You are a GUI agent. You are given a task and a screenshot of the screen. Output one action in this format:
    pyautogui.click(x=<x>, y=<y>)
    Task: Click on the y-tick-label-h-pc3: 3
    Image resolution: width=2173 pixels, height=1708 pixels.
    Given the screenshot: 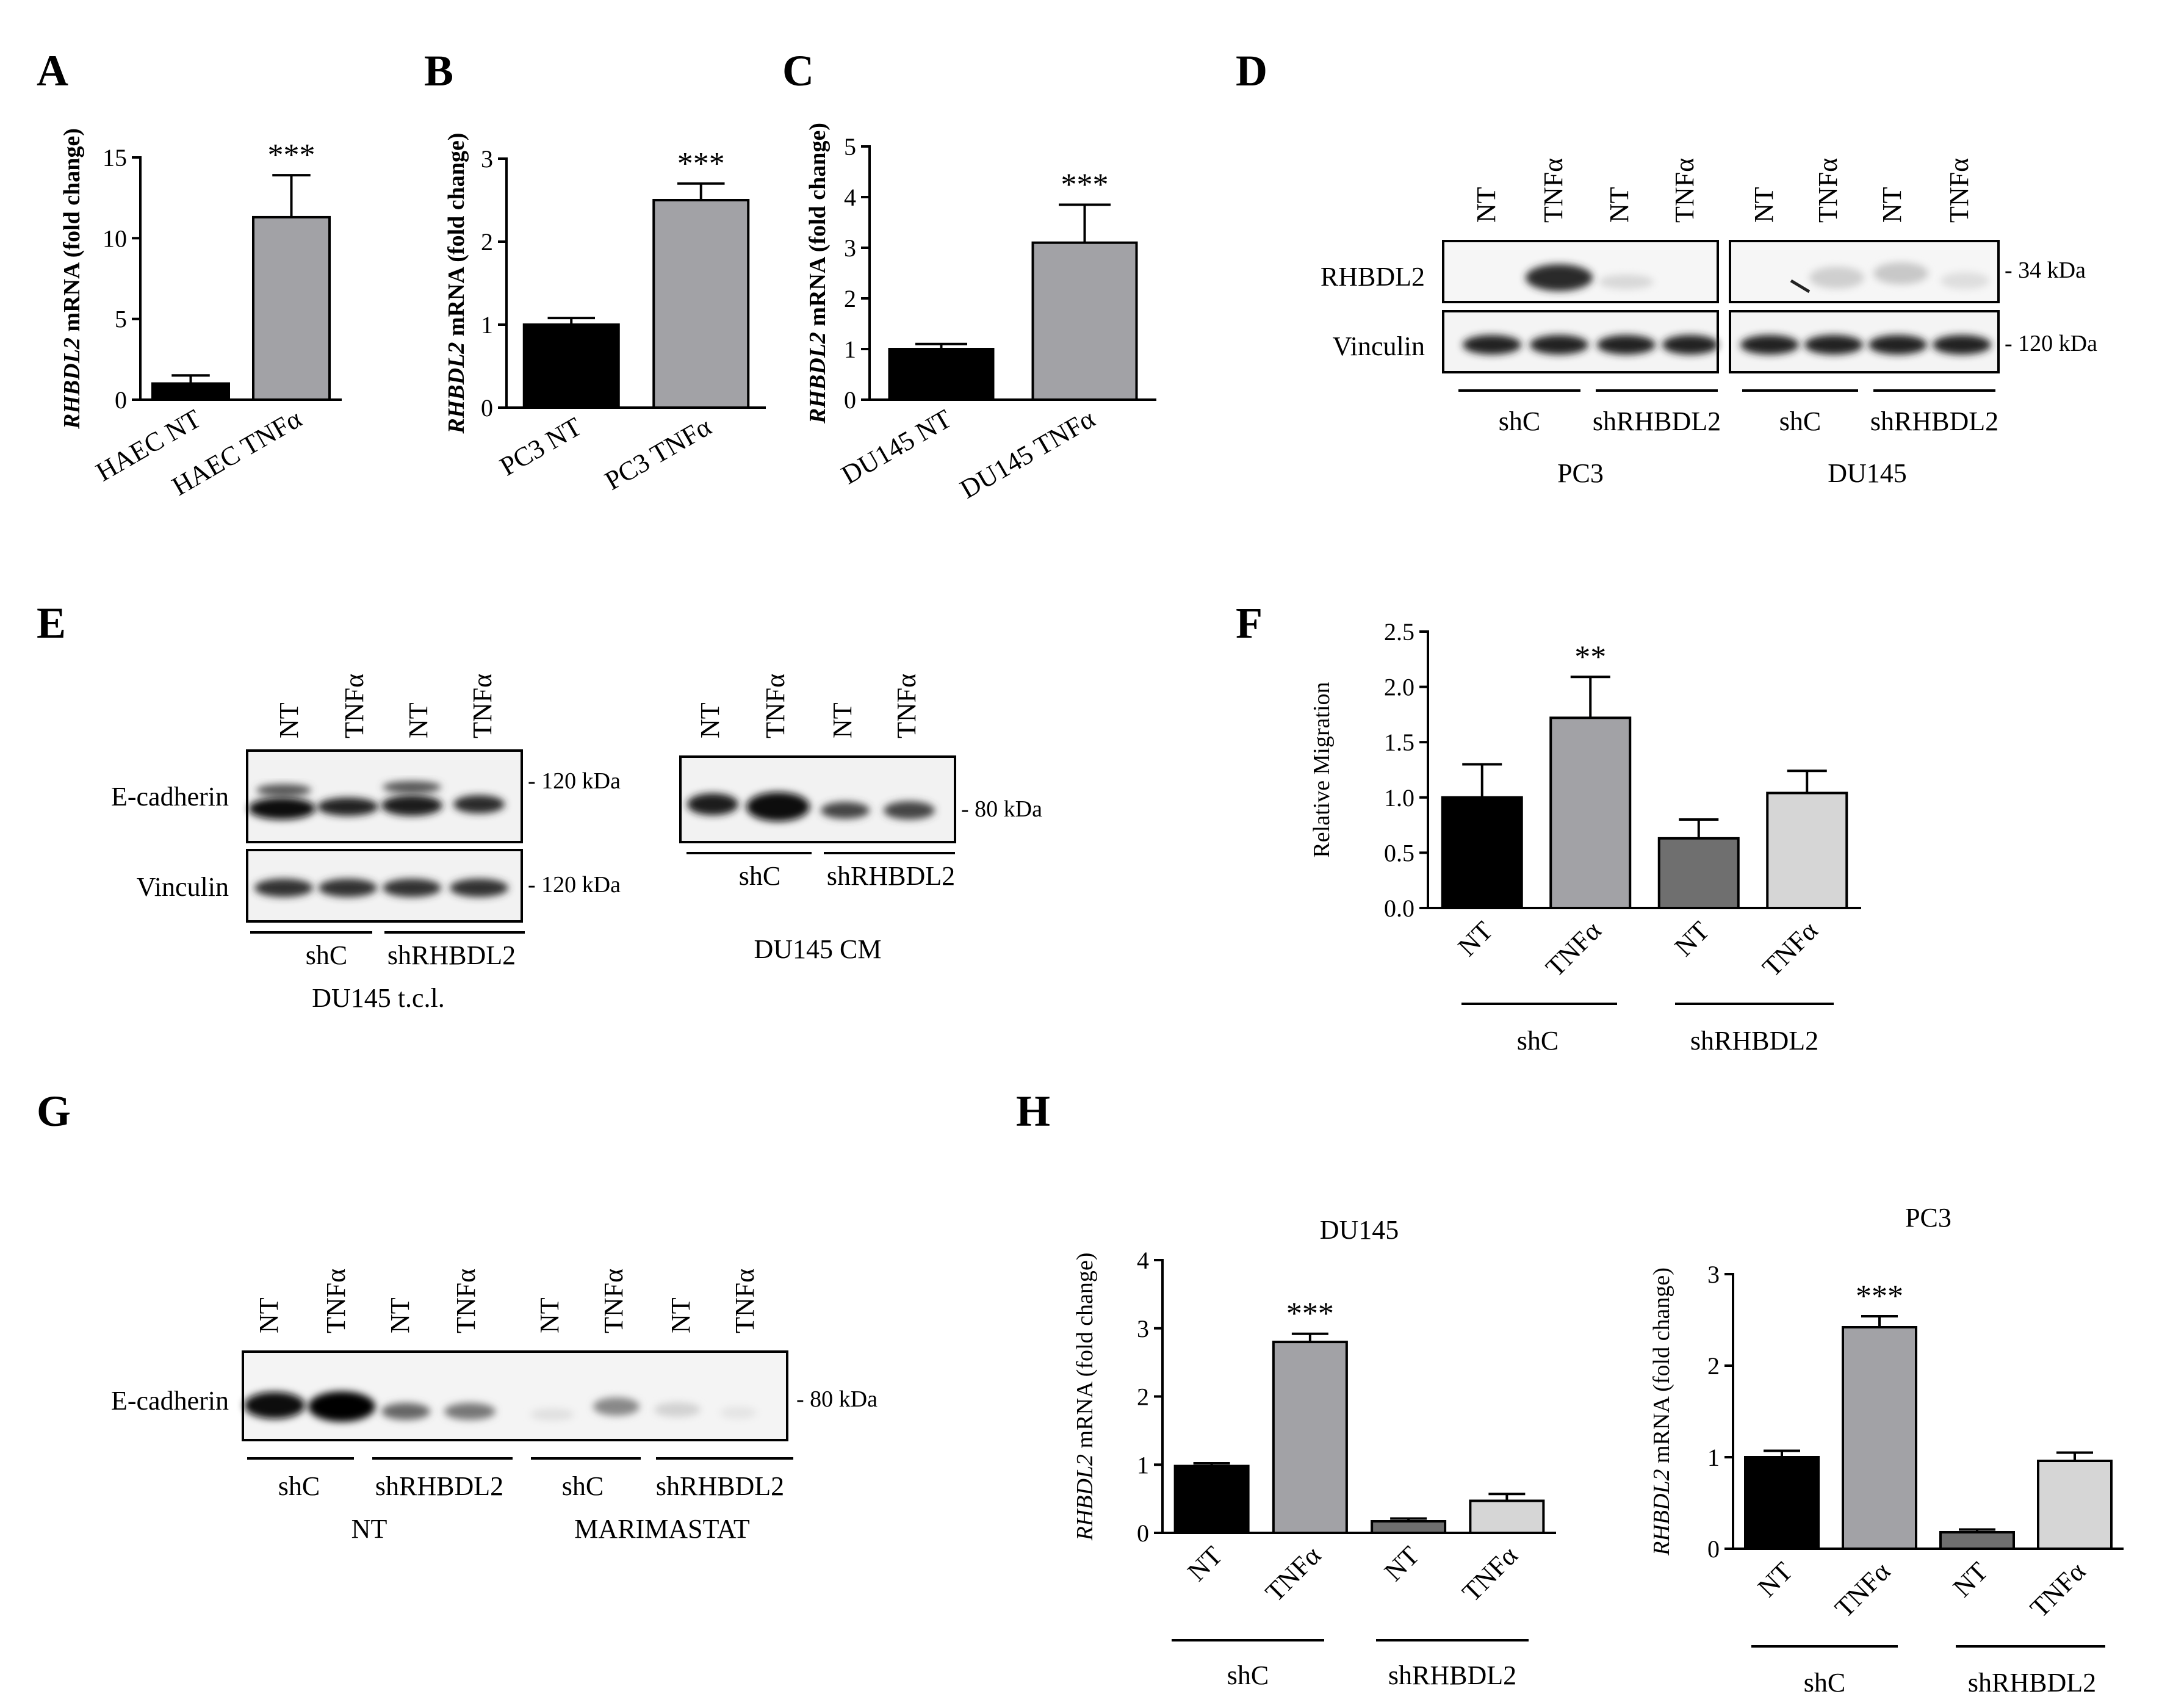 What is the action you would take?
    pyautogui.click(x=1714, y=1275)
    